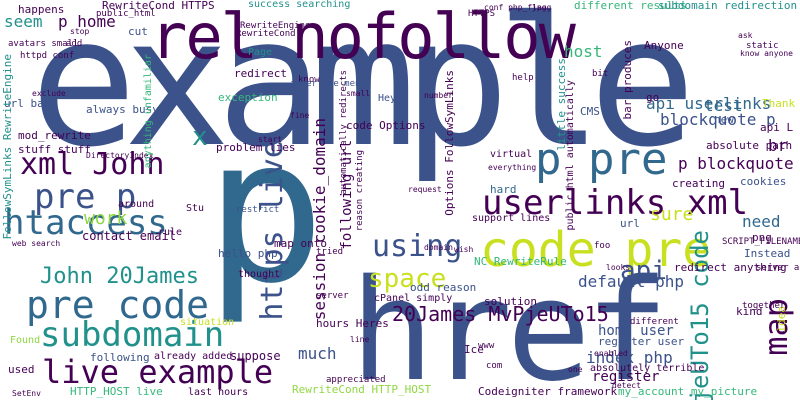  What do you see at coordinates (763, 181) in the screenshot?
I see `cloud-word: cookies` at bounding box center [763, 181].